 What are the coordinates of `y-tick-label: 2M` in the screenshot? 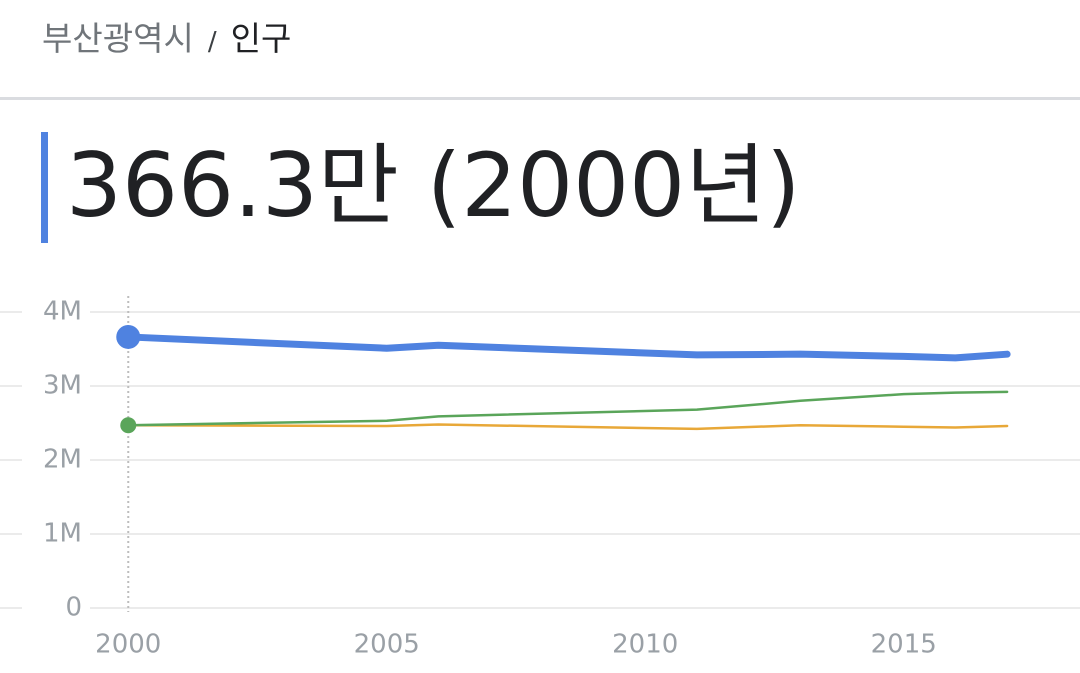 It's located at (62, 460).